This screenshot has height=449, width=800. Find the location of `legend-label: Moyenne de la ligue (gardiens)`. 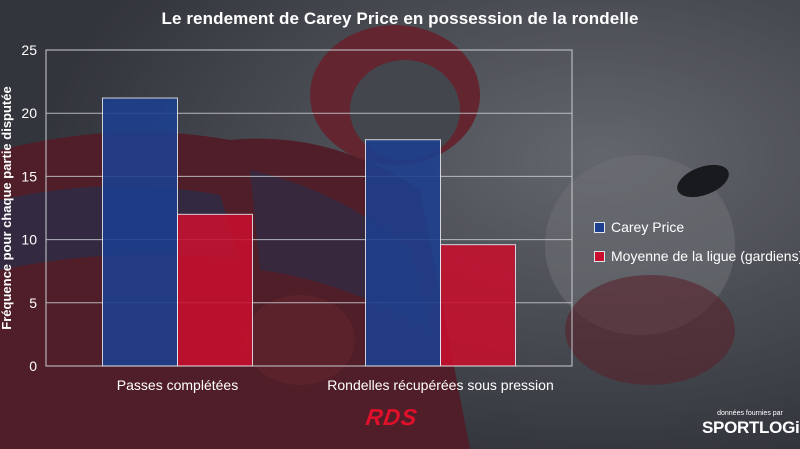

legend-label: Moyenne de la ligue (gardiens) is located at coordinates (705, 256).